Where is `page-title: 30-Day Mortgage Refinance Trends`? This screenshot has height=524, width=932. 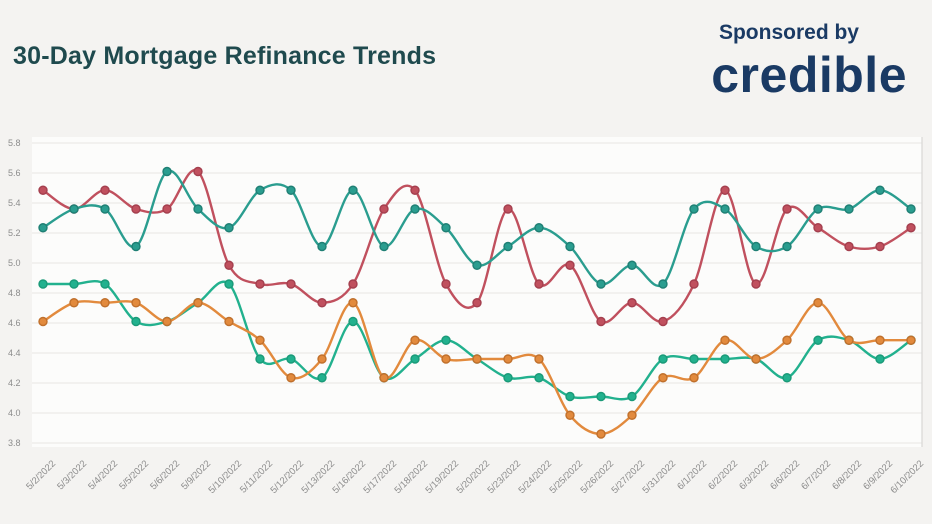
page-title: 30-Day Mortgage Refinance Trends is located at coordinates (225, 56).